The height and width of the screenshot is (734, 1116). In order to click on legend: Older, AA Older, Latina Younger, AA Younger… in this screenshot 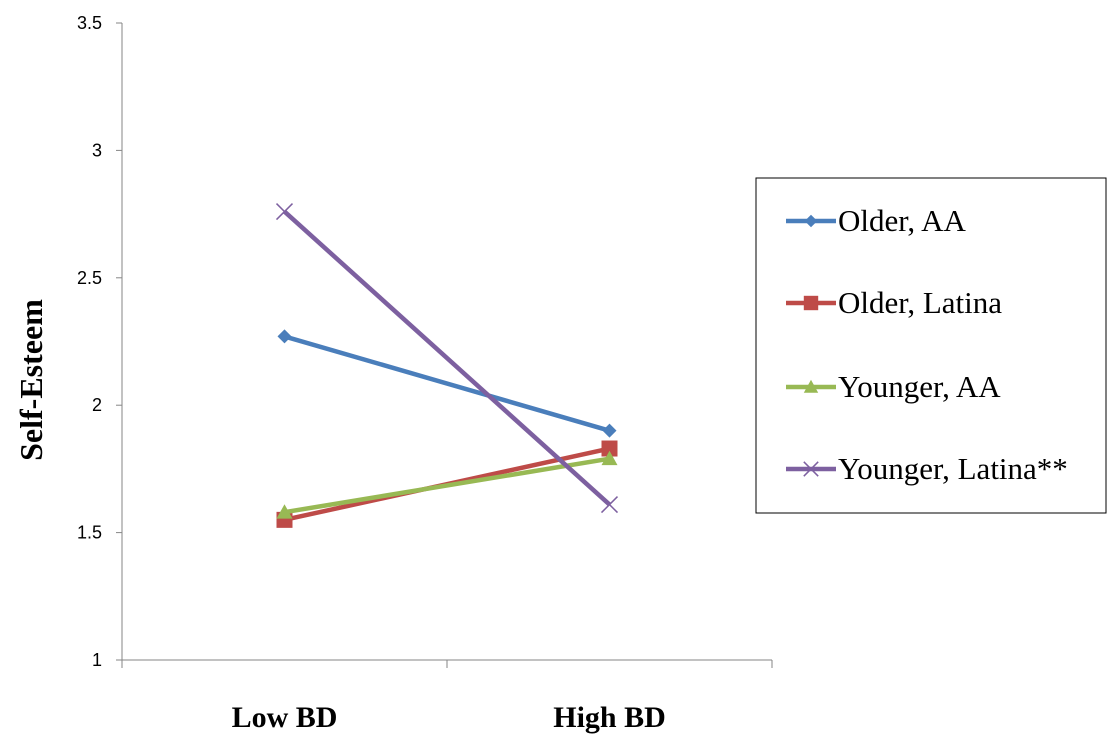, I will do `click(931, 345)`.